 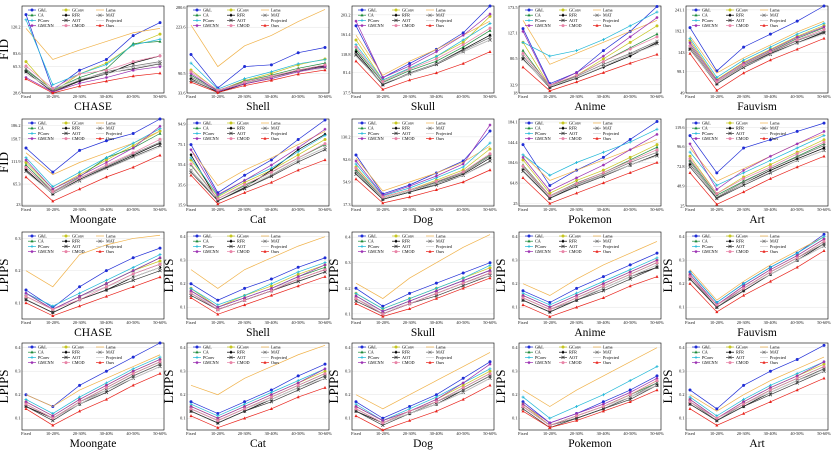 I want to click on legend-label-projected: Projected, so click(x=114, y=357).